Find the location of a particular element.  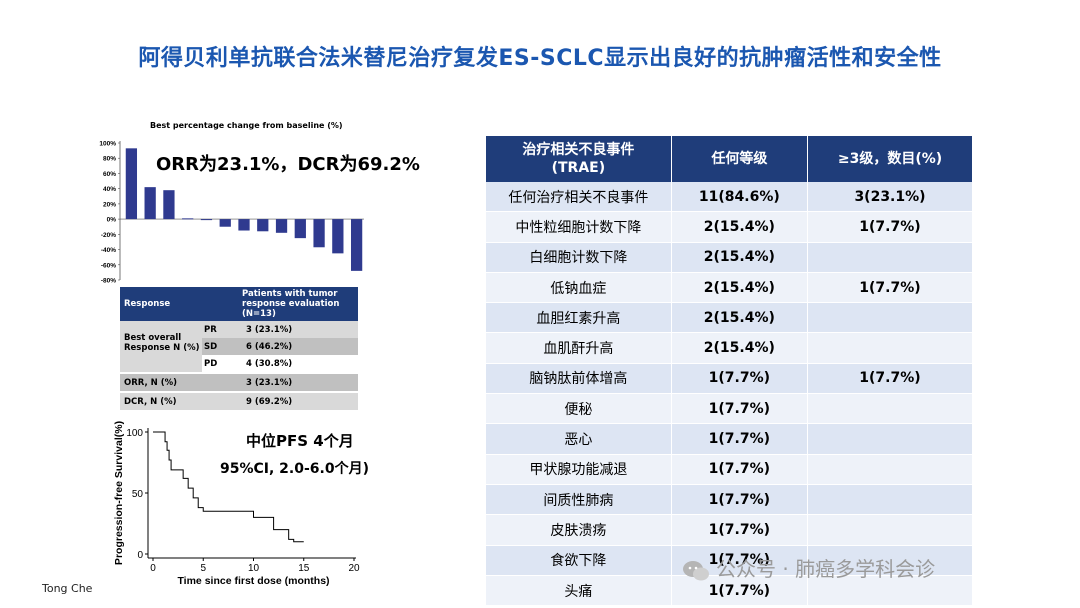

trae-row: 低钠血症 2(15.4%) 1(7.7%) is located at coordinates (730, 288).